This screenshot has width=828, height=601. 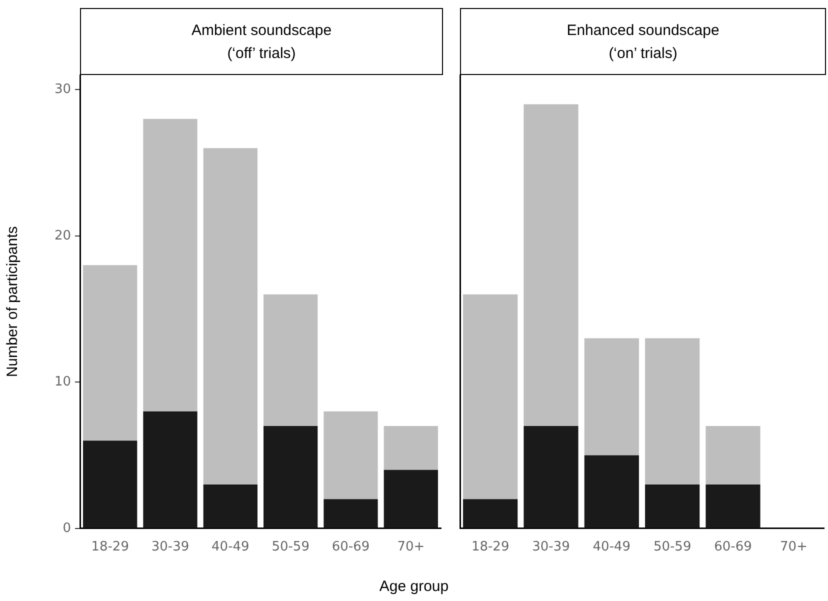 I want to click on y-tick-label: 10, so click(x=62, y=382).